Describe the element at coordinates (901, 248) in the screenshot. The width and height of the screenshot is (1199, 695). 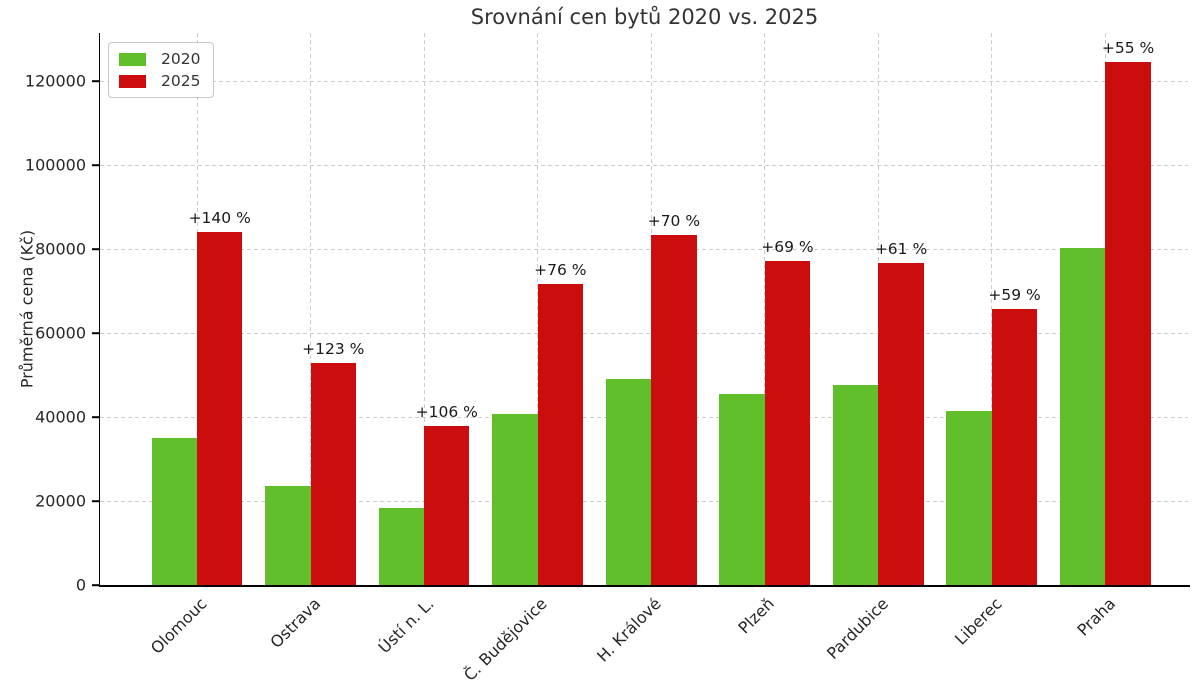
I see `pct-annotation: +61 %` at that location.